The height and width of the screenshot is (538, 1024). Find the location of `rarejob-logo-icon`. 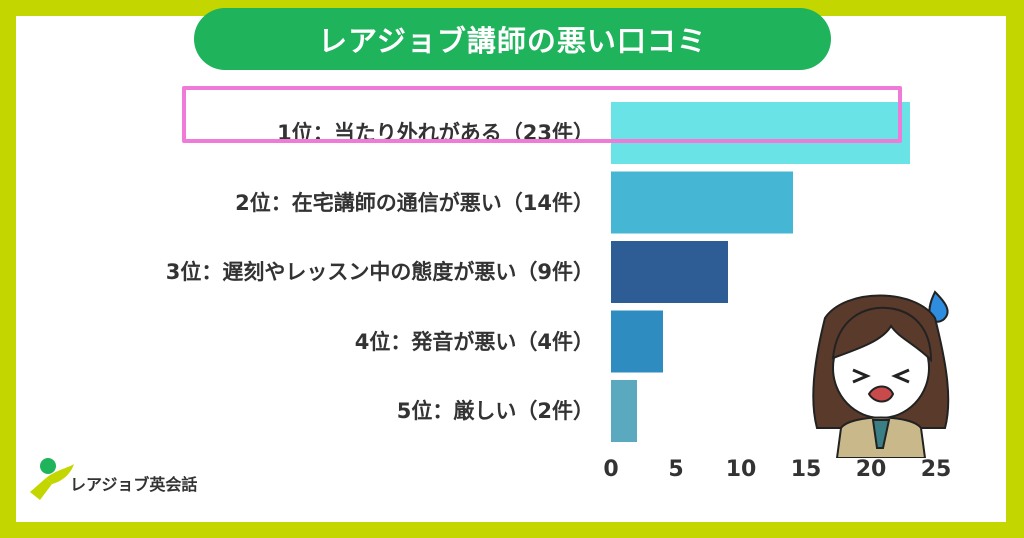

rarejob-logo-icon is located at coordinates (52, 479).